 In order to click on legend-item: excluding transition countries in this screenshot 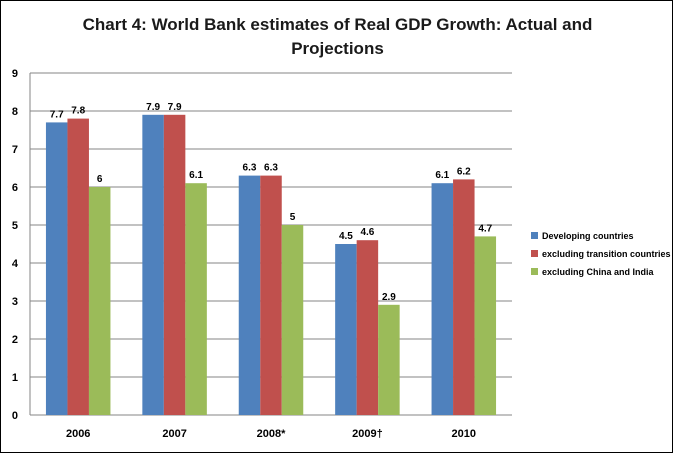, I will do `click(601, 253)`.